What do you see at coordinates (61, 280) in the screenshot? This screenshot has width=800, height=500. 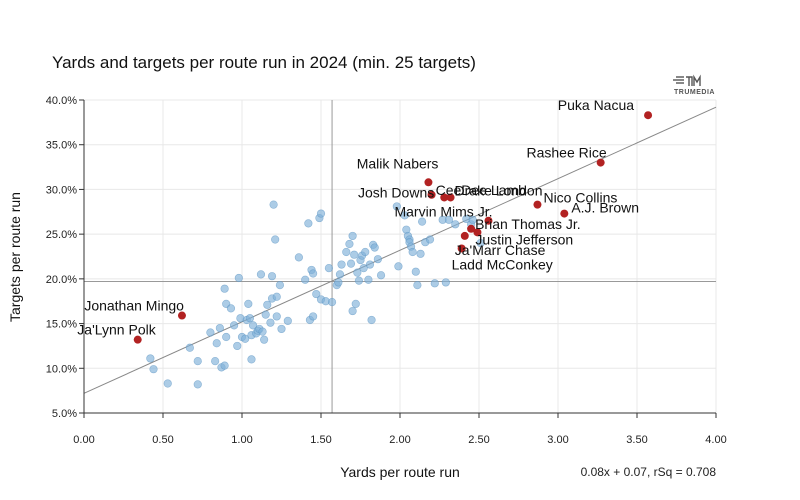 I see `y-tick-label: 20.0%` at bounding box center [61, 280].